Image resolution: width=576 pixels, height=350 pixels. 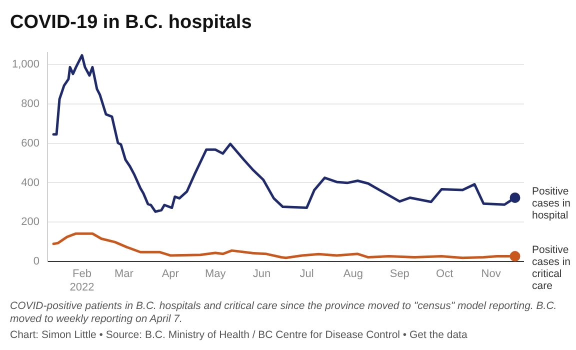 What do you see at coordinates (239, 335) in the screenshot?
I see `text: Chart: Simon Little • Source: B.C. Ministry of Health / BC Centre for Disease Control • Get the data` at bounding box center [239, 335].